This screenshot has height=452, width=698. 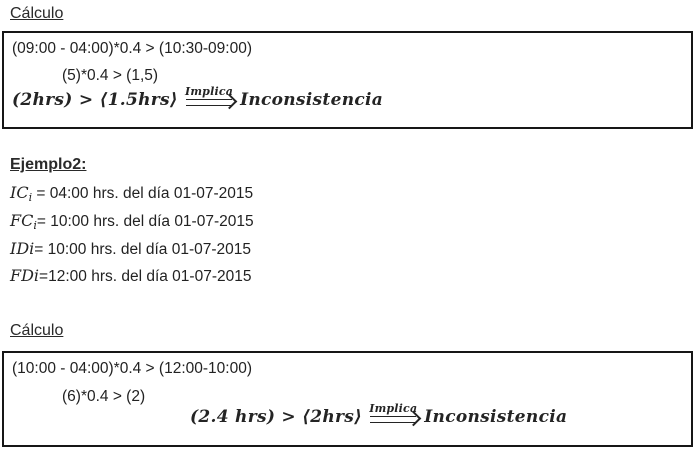 I want to click on definition-row: FDi=12:00 hrs. del día 01-07-2015, so click(x=130, y=278).